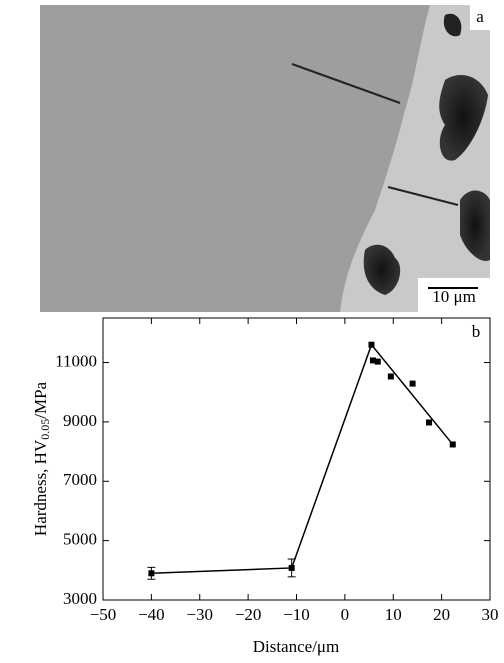 Image resolution: width=504 pixels, height=663 pixels. I want to click on y-tick-label: 11000, so click(76, 360).